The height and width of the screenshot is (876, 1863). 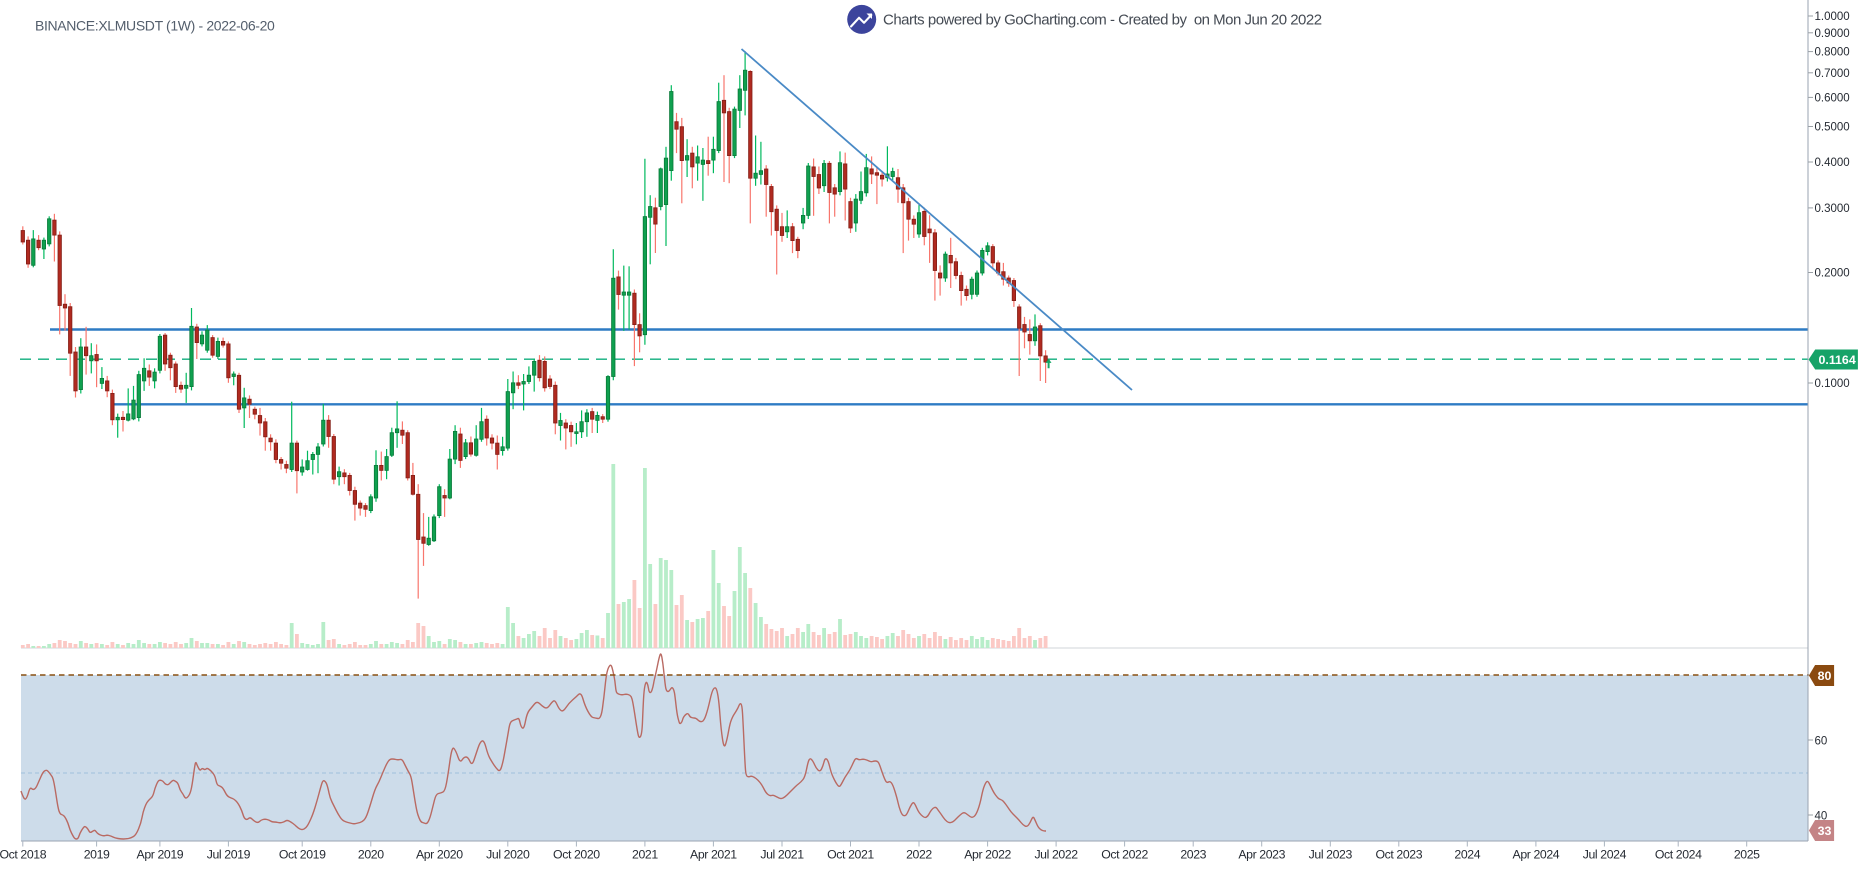 I want to click on svg-text: 0.2000, so click(x=1832, y=274).